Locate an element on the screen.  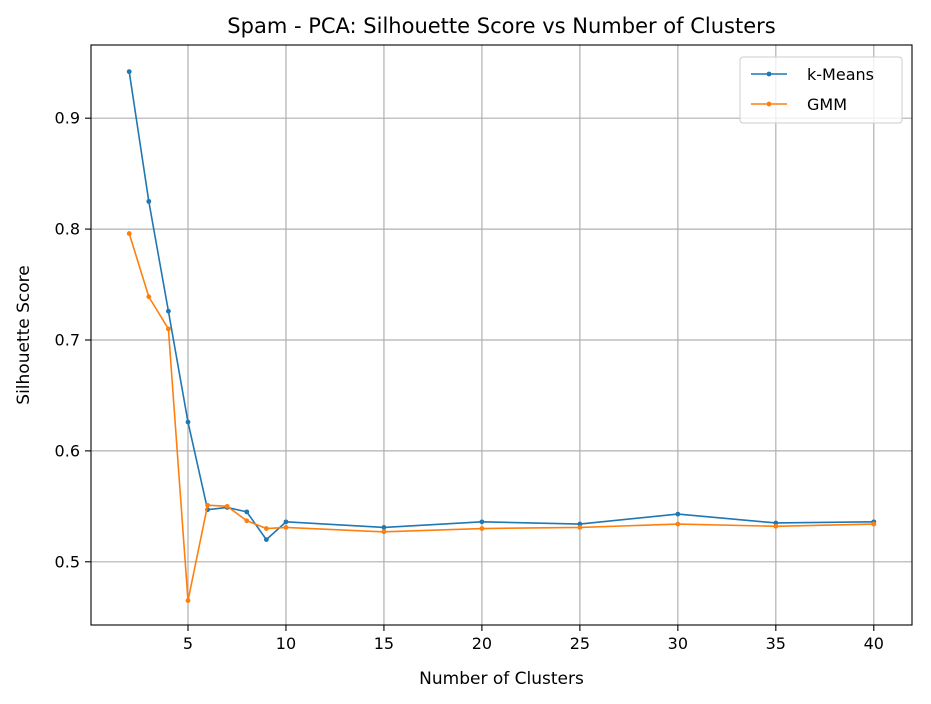
y-axis-label: Silhouette Score is located at coordinates (24, 334).